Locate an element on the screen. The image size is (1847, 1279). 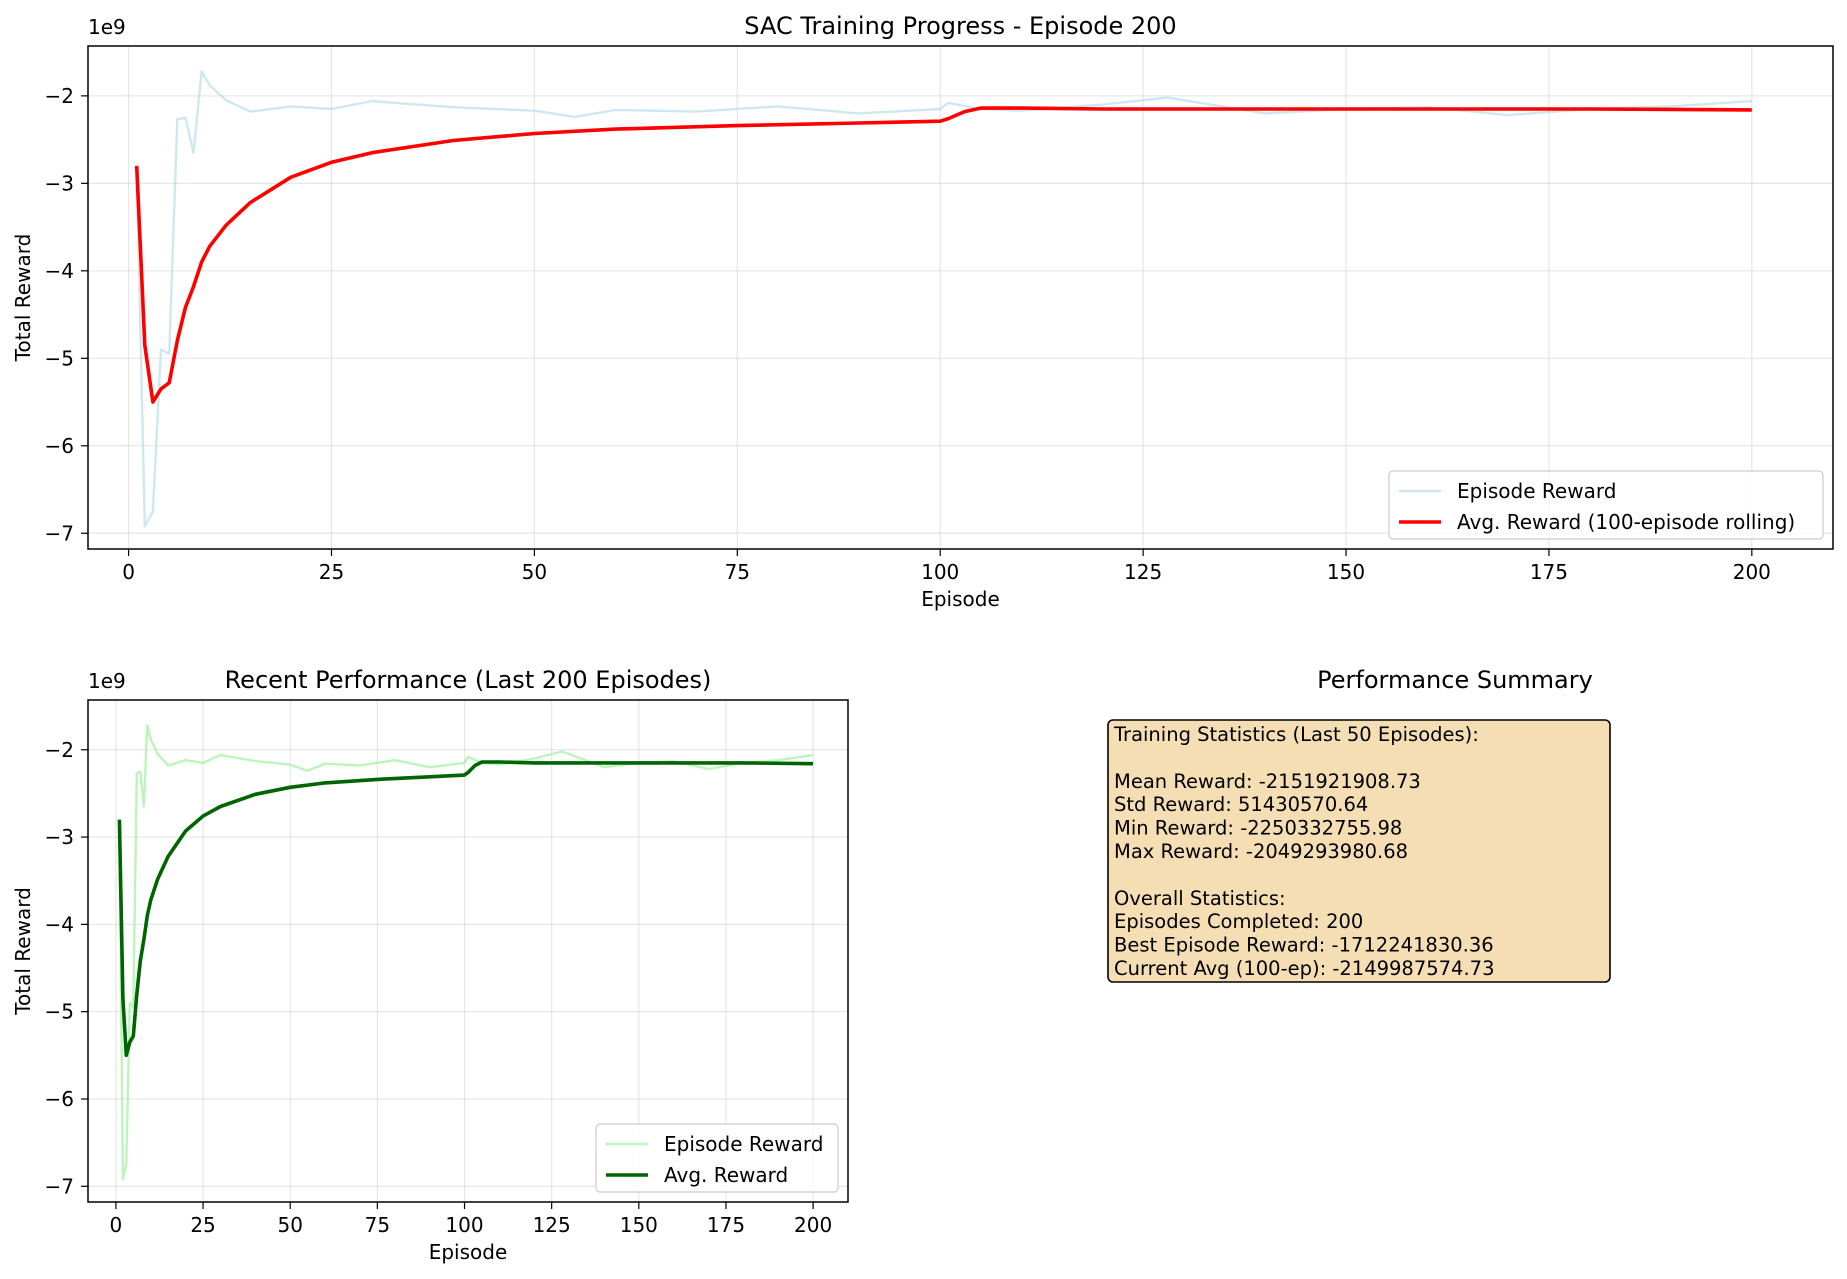
summary-line: Max Reward: -2049293980.68 is located at coordinates (1261, 851).